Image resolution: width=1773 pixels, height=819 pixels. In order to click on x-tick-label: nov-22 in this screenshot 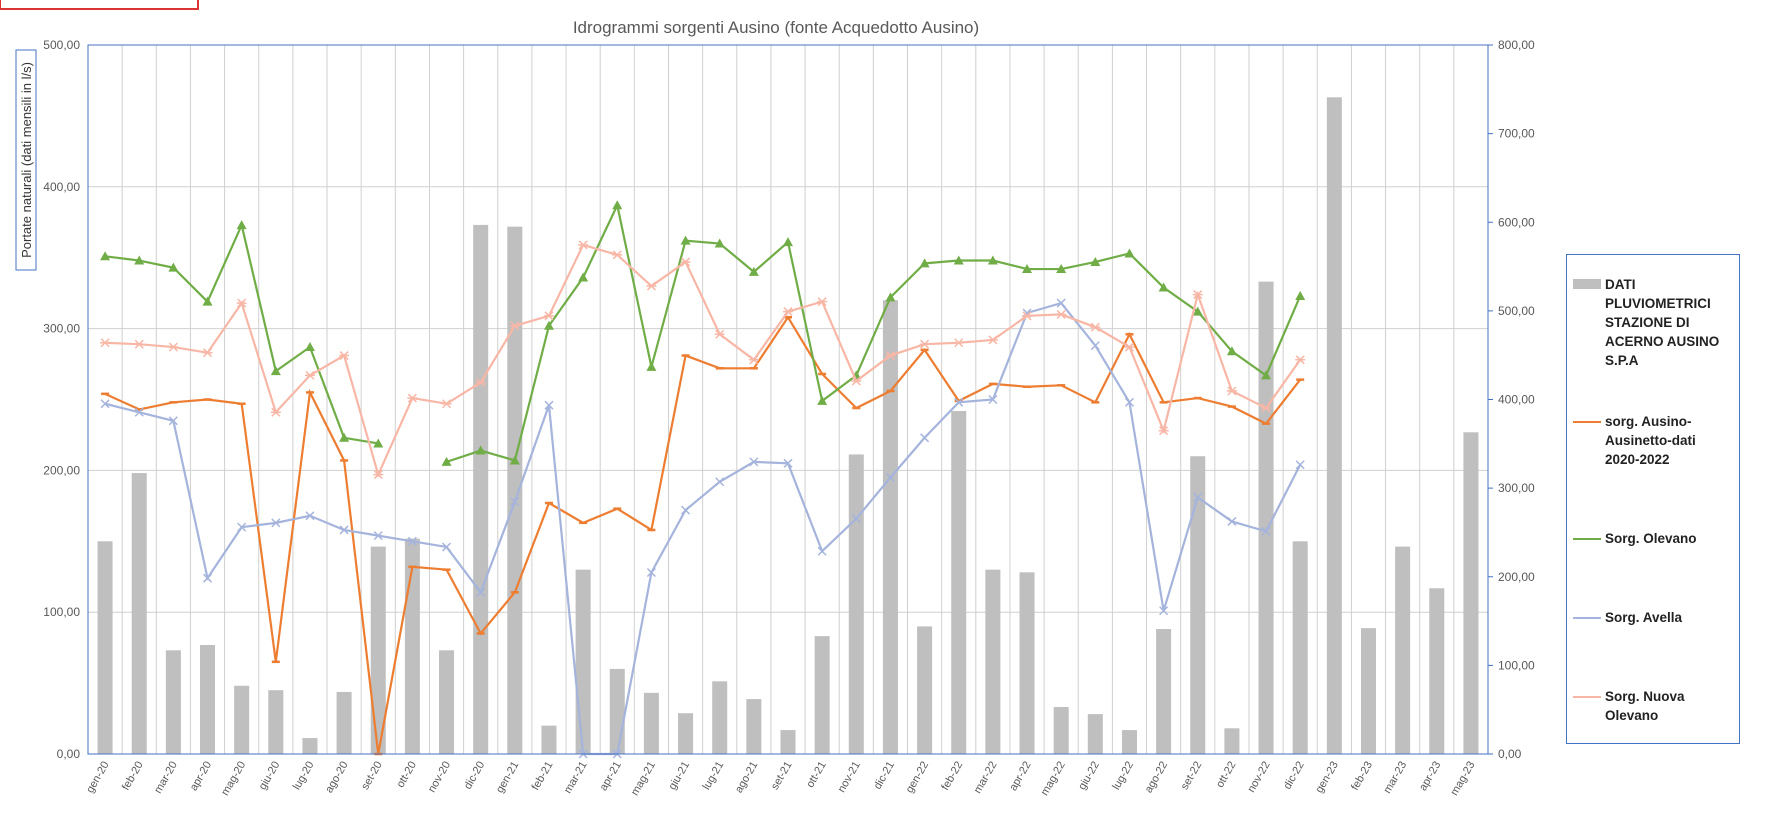, I will do `click(1258, 777)`.